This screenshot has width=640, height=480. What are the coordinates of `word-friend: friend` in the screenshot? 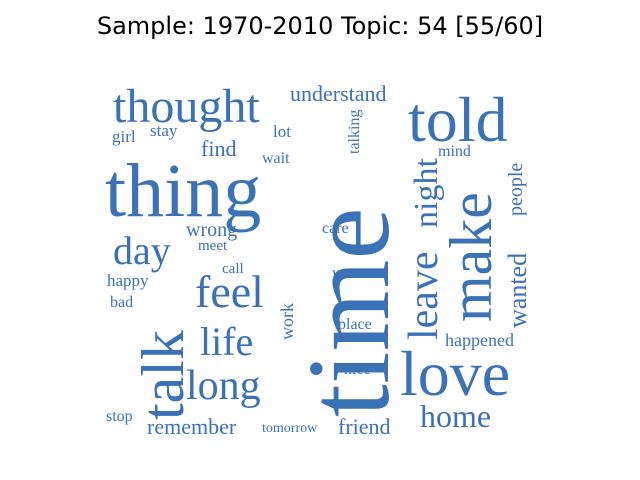 It's located at (364, 426).